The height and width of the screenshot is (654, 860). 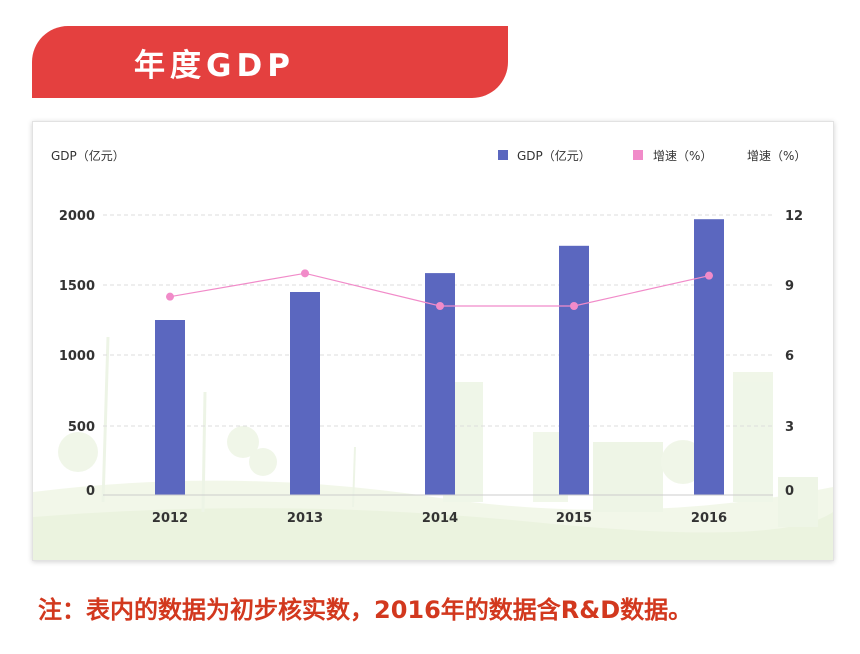 What do you see at coordinates (638, 155) in the screenshot?
I see `legend-swatch-growth` at bounding box center [638, 155].